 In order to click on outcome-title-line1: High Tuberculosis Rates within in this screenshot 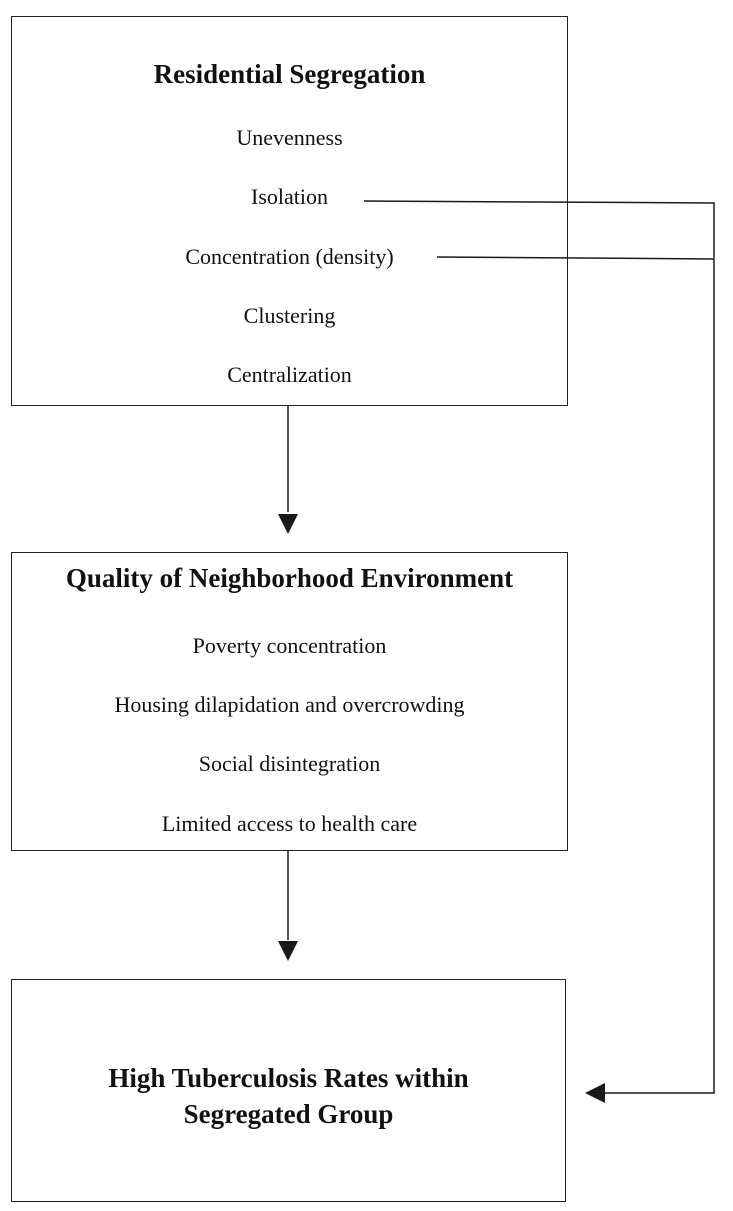, I will do `click(288, 1078)`.